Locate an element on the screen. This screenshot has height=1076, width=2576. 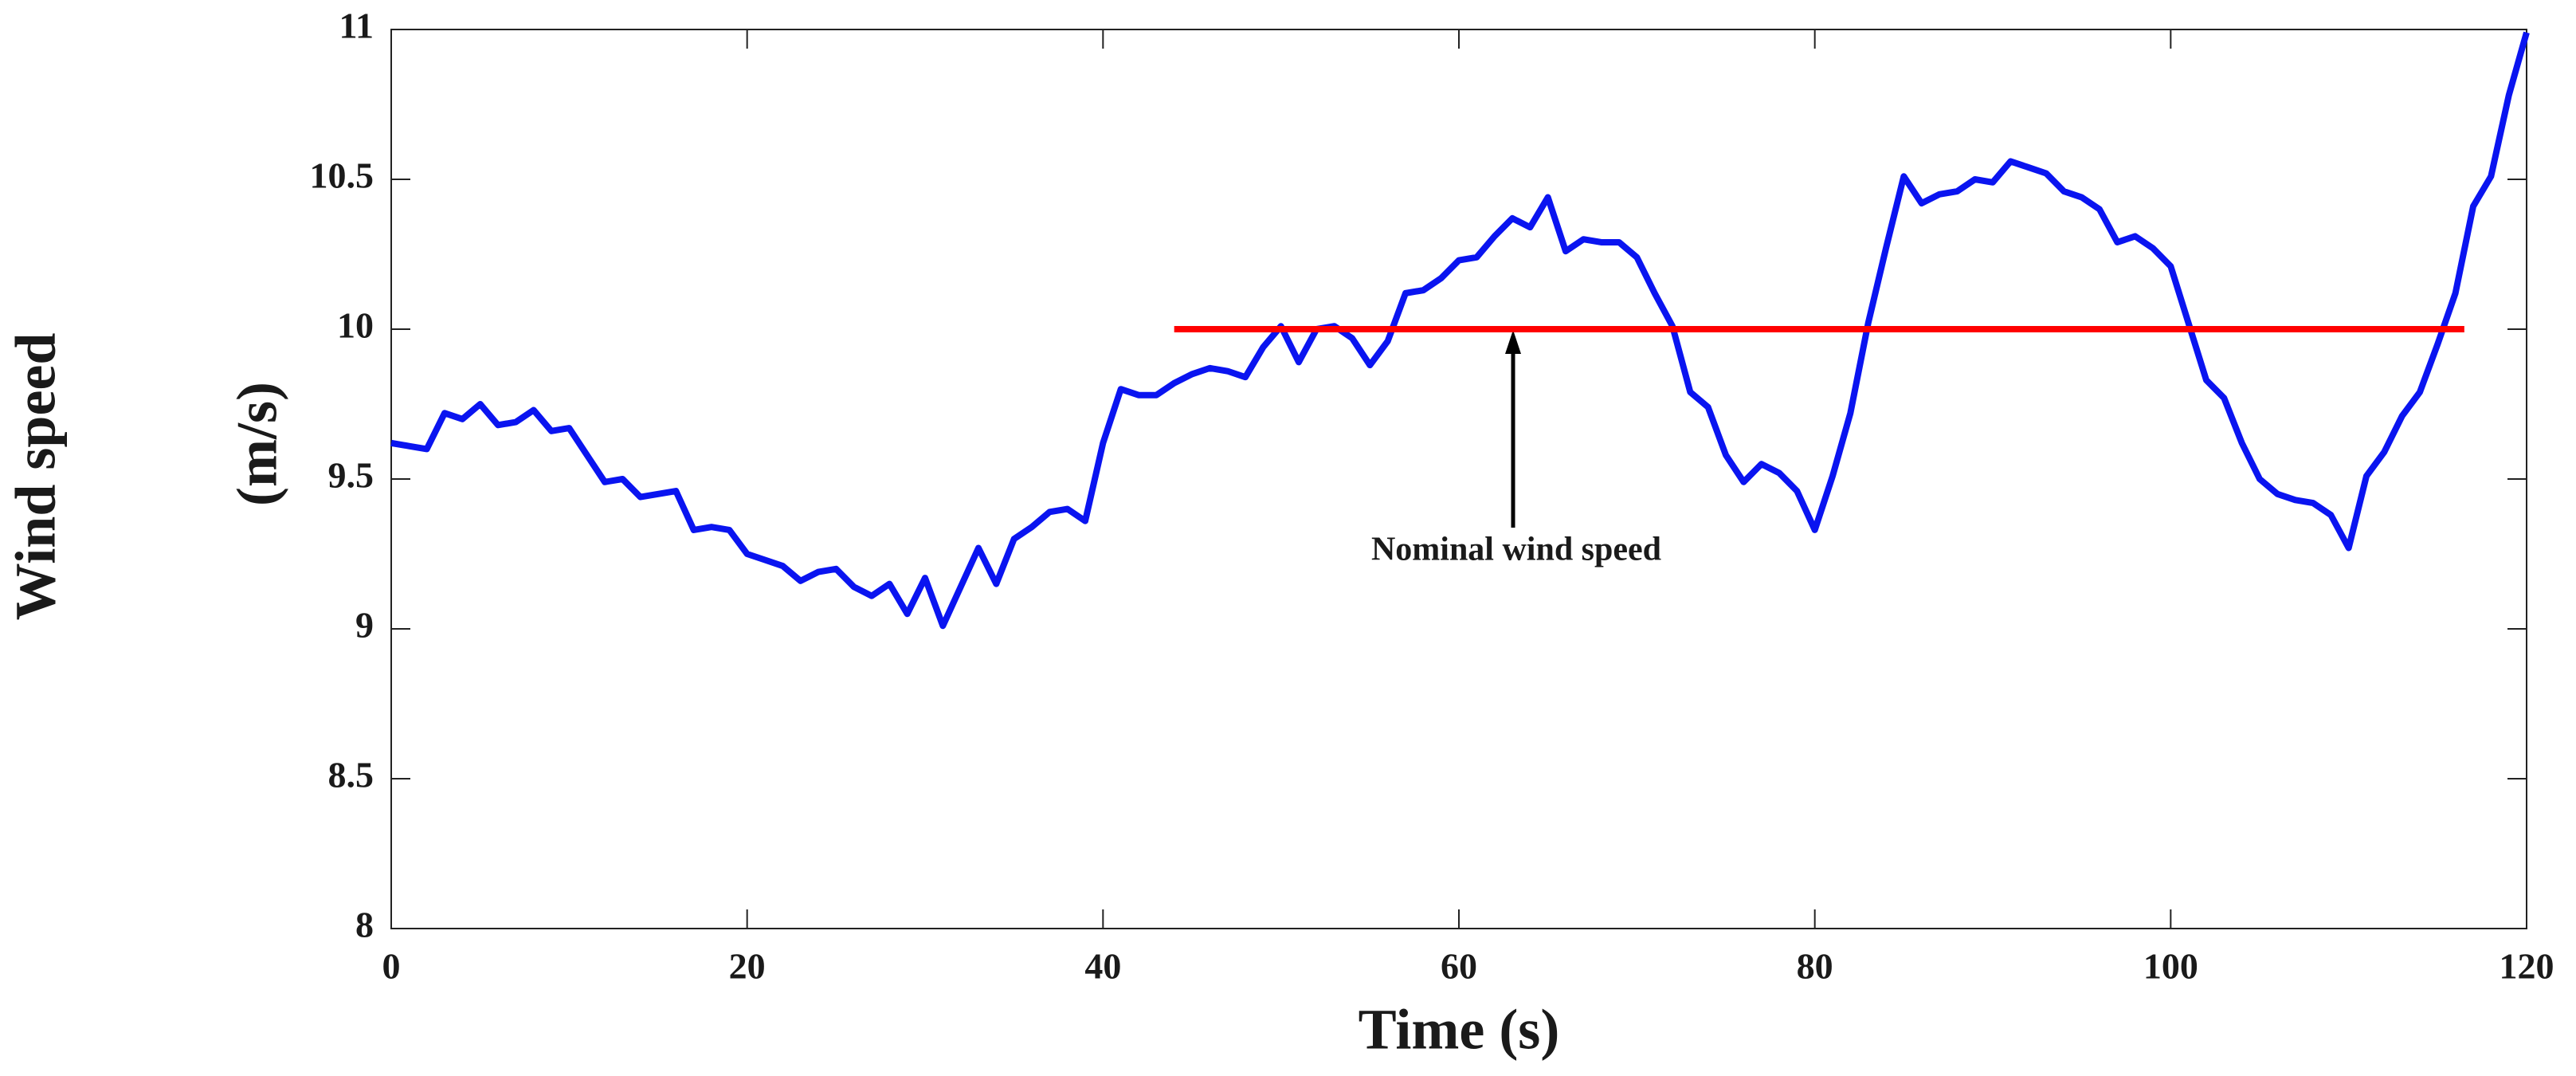
x-tick-label: 100 is located at coordinates (2170, 966).